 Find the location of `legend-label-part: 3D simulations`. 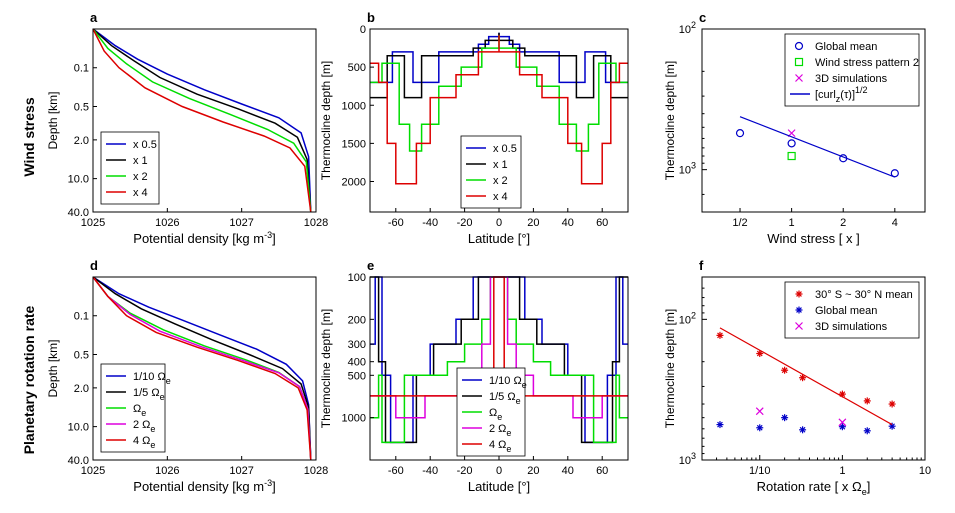

legend-label-part: 3D simulations is located at coordinates (851, 327).